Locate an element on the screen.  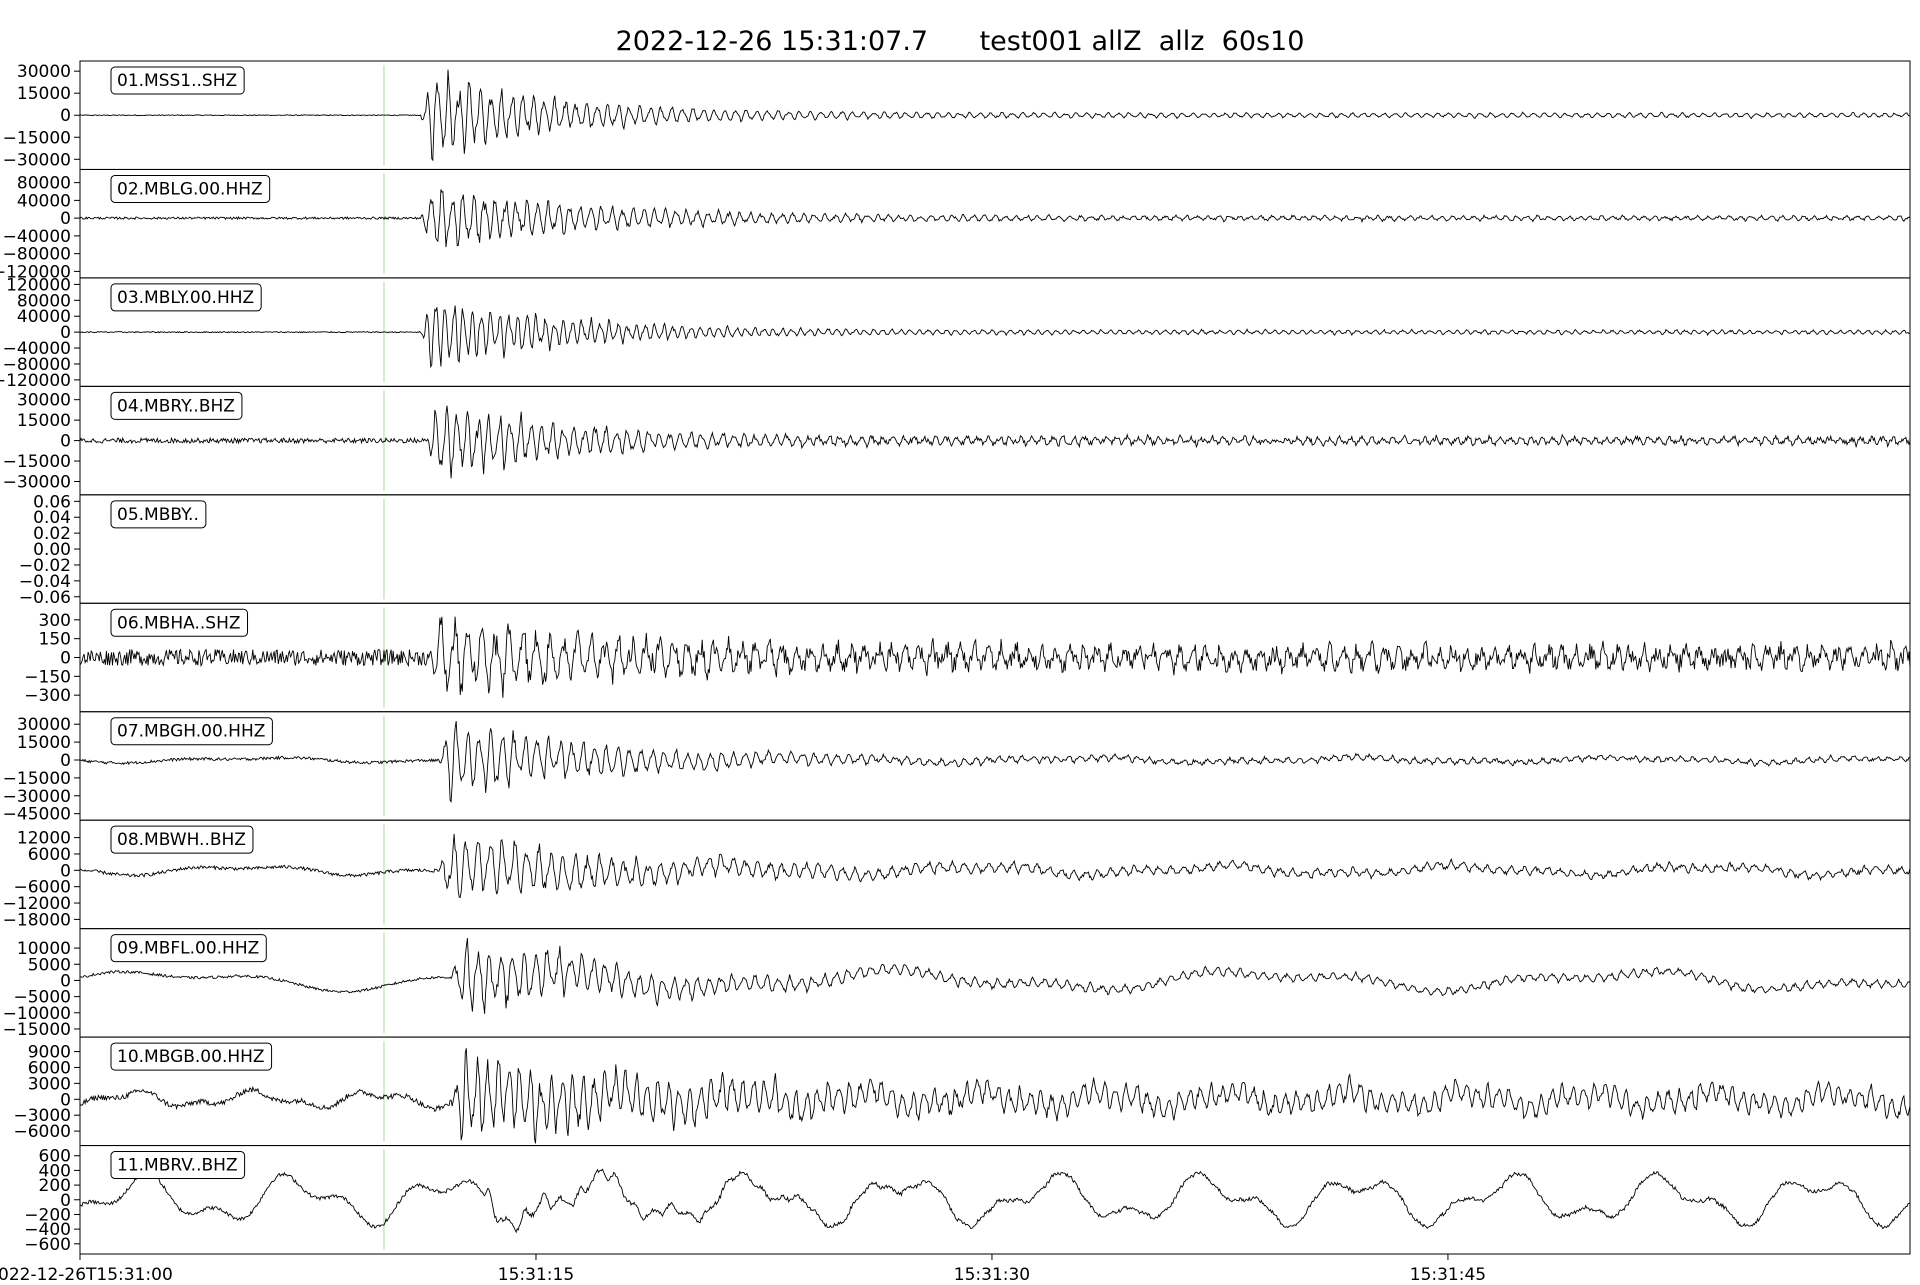
y-tick-label: 3000 is located at coordinates (49, 1084).